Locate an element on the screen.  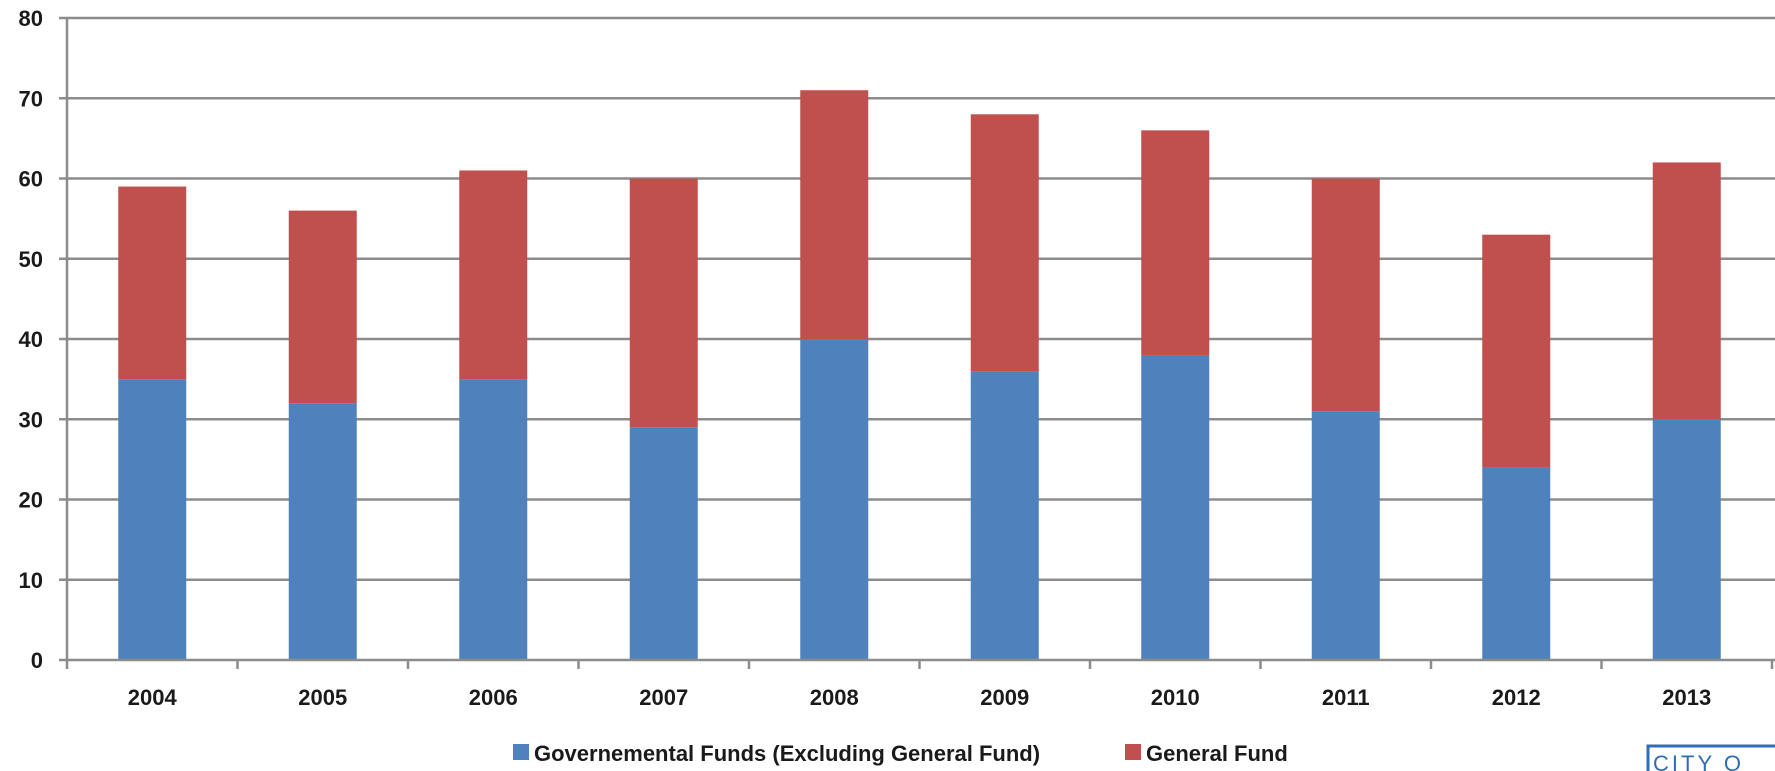
corner-logo-fragment: CITY O is located at coordinates (1710, 757).